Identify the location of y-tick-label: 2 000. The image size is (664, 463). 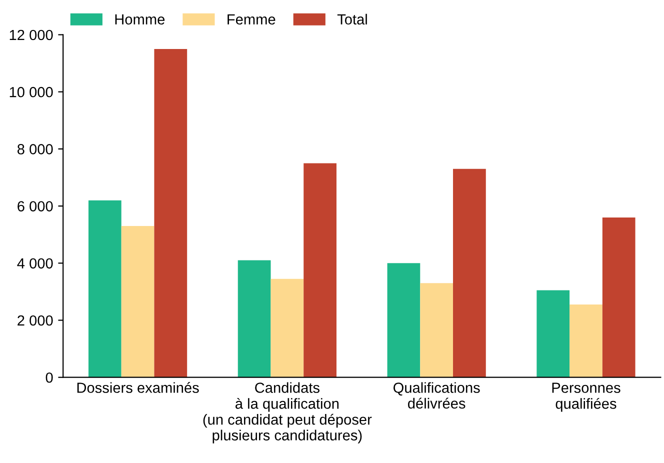
(35, 320).